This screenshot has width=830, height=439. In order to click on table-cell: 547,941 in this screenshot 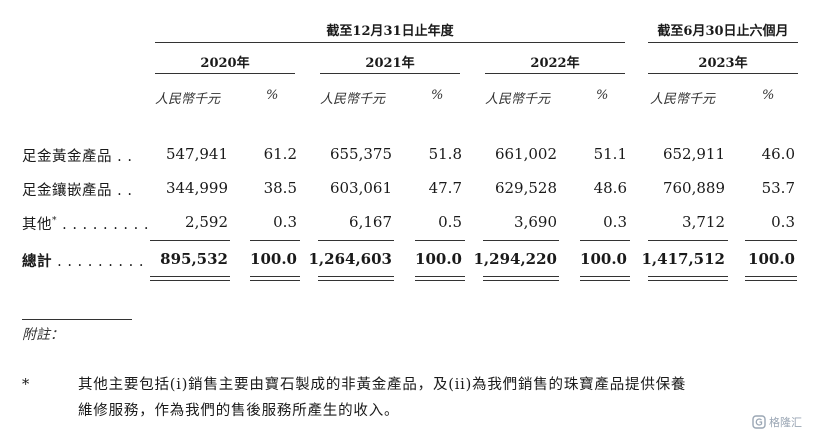, I will do `click(196, 154)`.